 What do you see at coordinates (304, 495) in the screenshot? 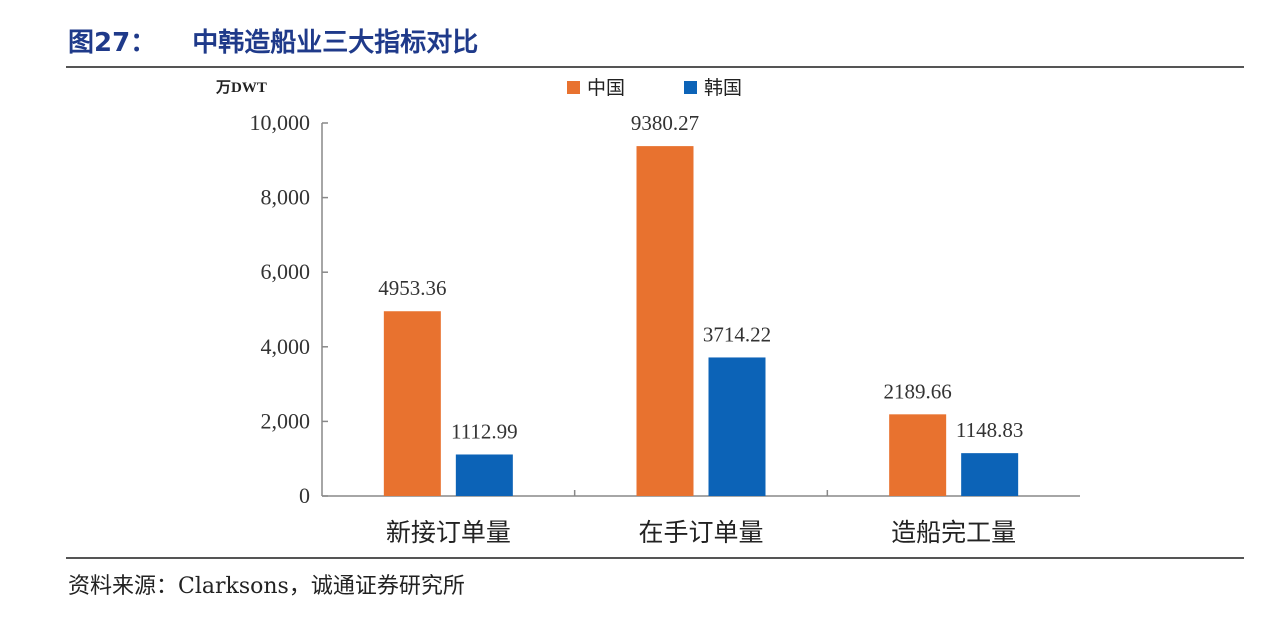
I see `y-tick-label: 0` at bounding box center [304, 495].